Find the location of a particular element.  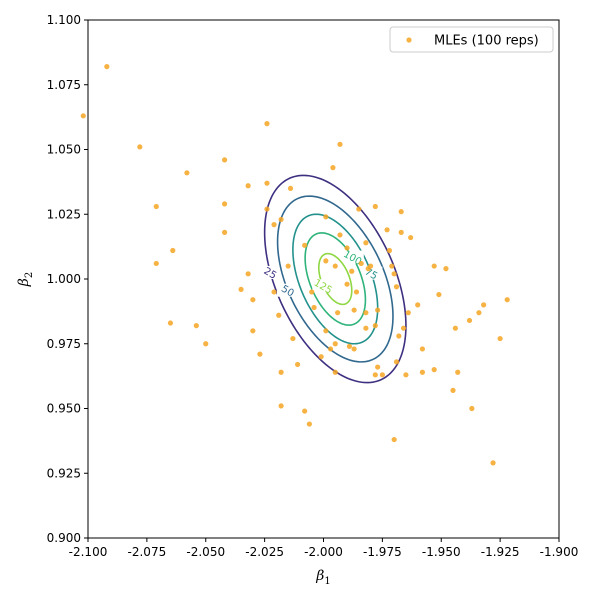

x-tick-label: -2.075 is located at coordinates (147, 552).